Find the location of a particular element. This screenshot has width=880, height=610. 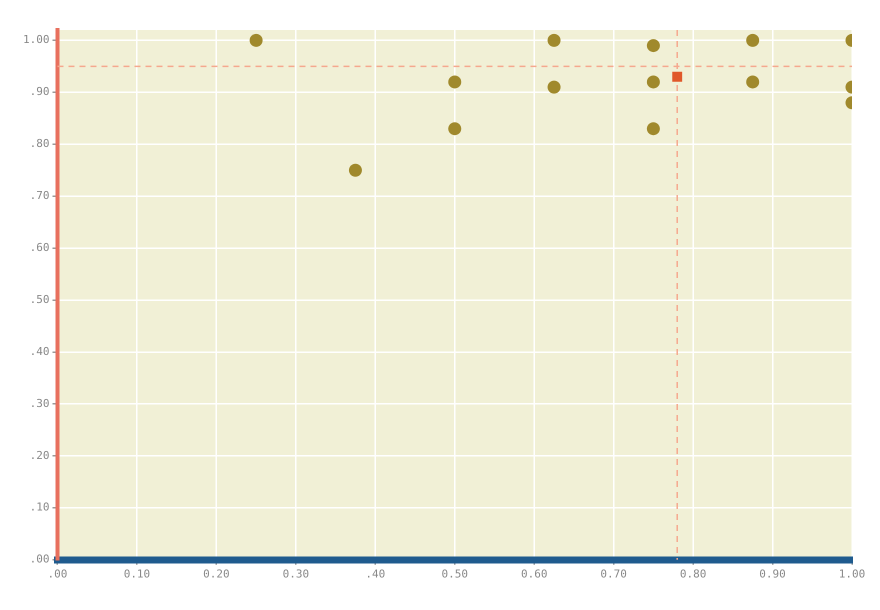

y-tick-label: .20 is located at coordinates (40, 455).